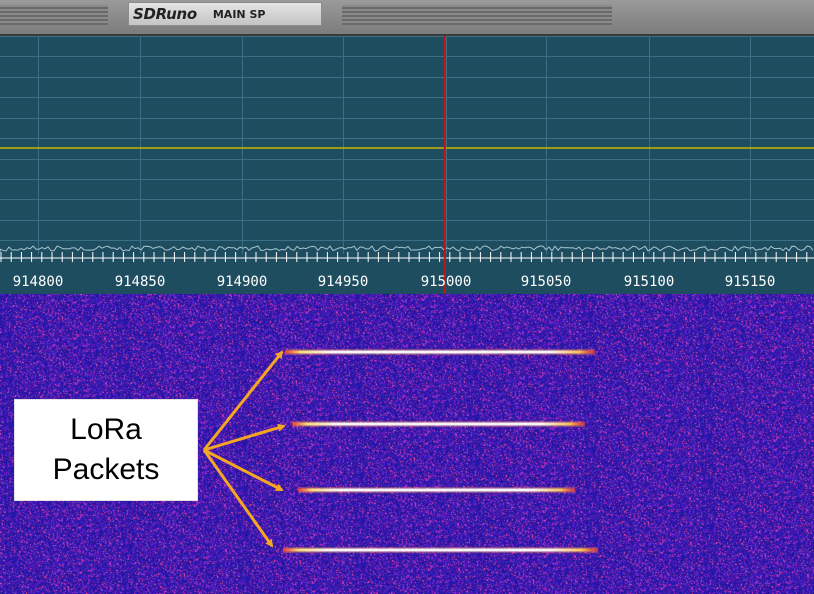 This screenshot has height=594, width=814. I want to click on window-name: MAIN SP, so click(239, 14).